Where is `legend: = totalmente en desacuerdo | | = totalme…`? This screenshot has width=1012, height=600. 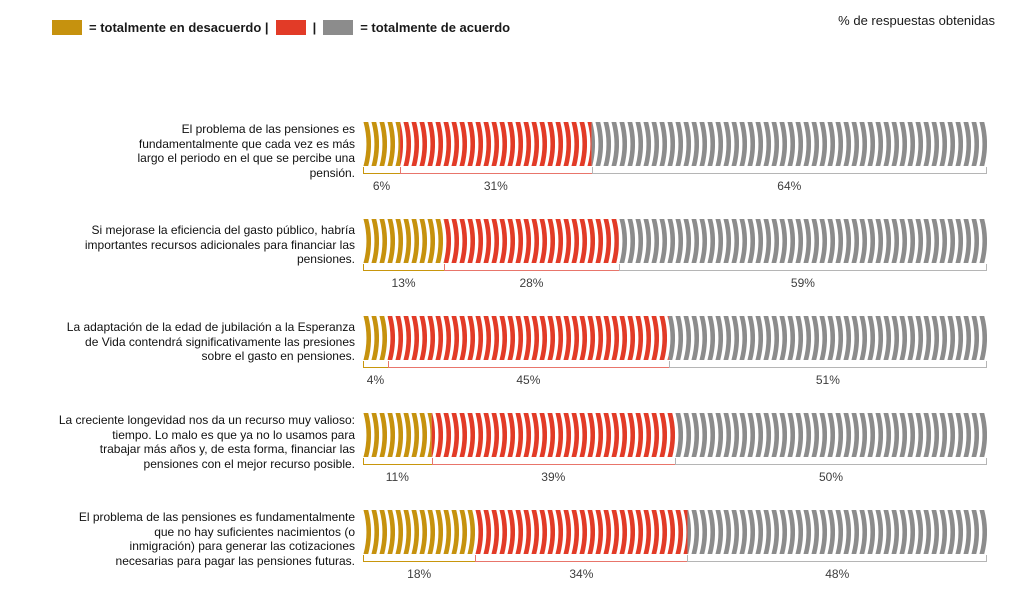
legend: = totalmente en desacuerdo | | = totalme… is located at coordinates (281, 27).